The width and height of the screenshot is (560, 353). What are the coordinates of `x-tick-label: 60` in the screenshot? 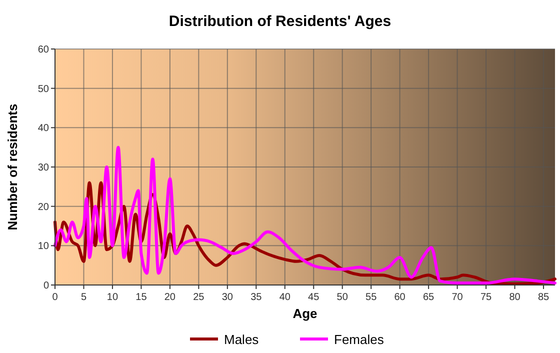 It's located at (400, 297).